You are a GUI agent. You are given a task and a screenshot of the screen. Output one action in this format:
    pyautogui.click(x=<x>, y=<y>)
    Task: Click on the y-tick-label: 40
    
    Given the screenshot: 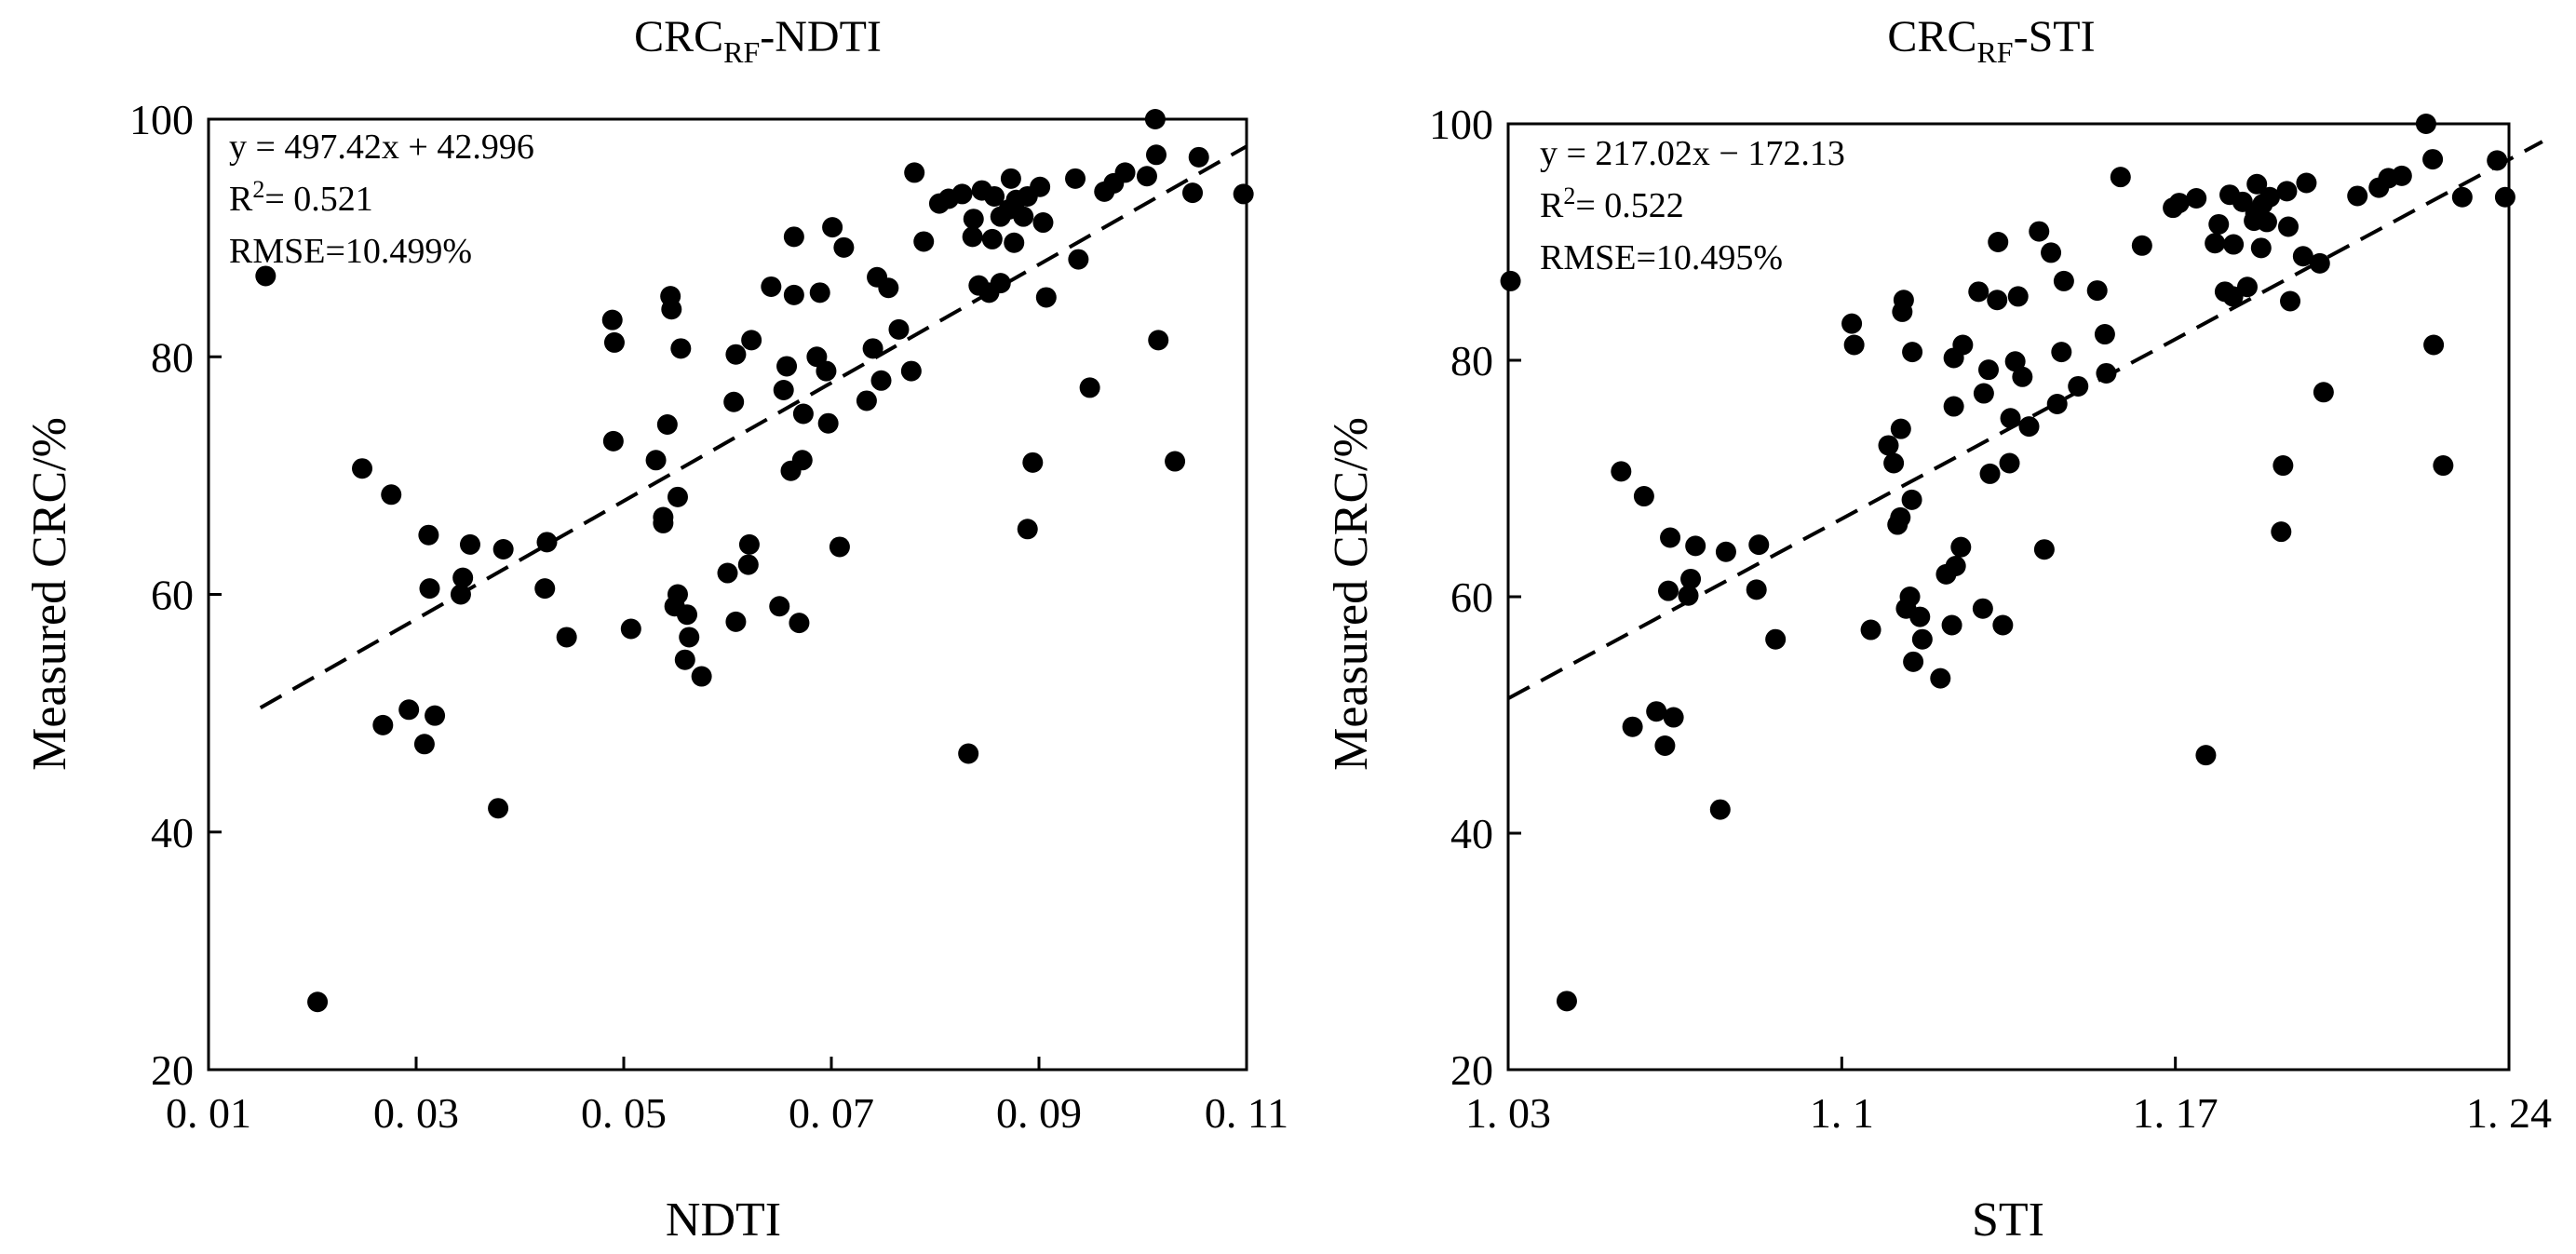 What is the action you would take?
    pyautogui.click(x=172, y=833)
    